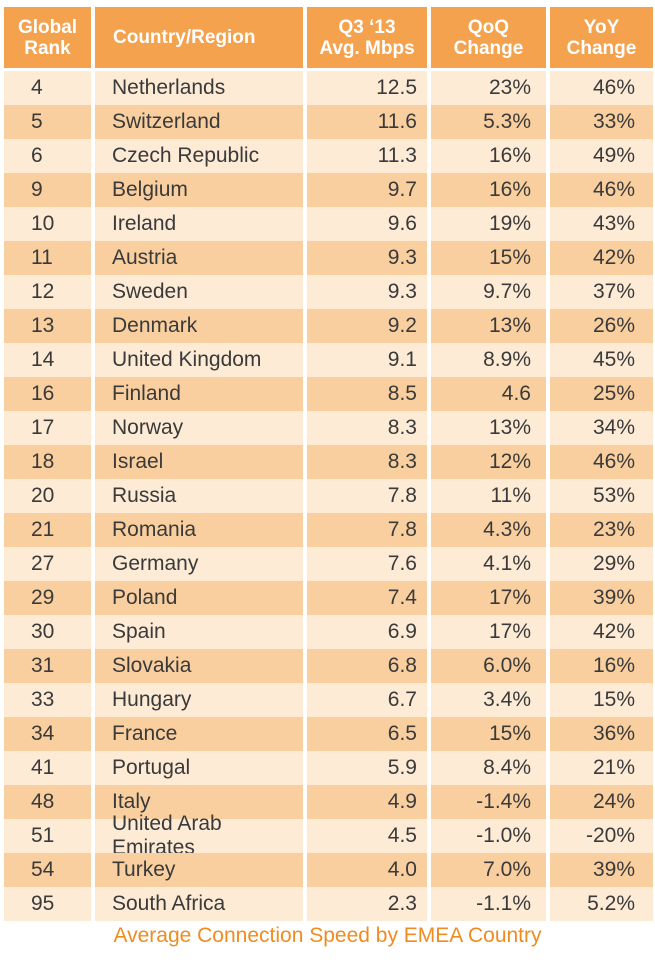  I want to click on cell-avg-mbps: 11.3, so click(367, 156).